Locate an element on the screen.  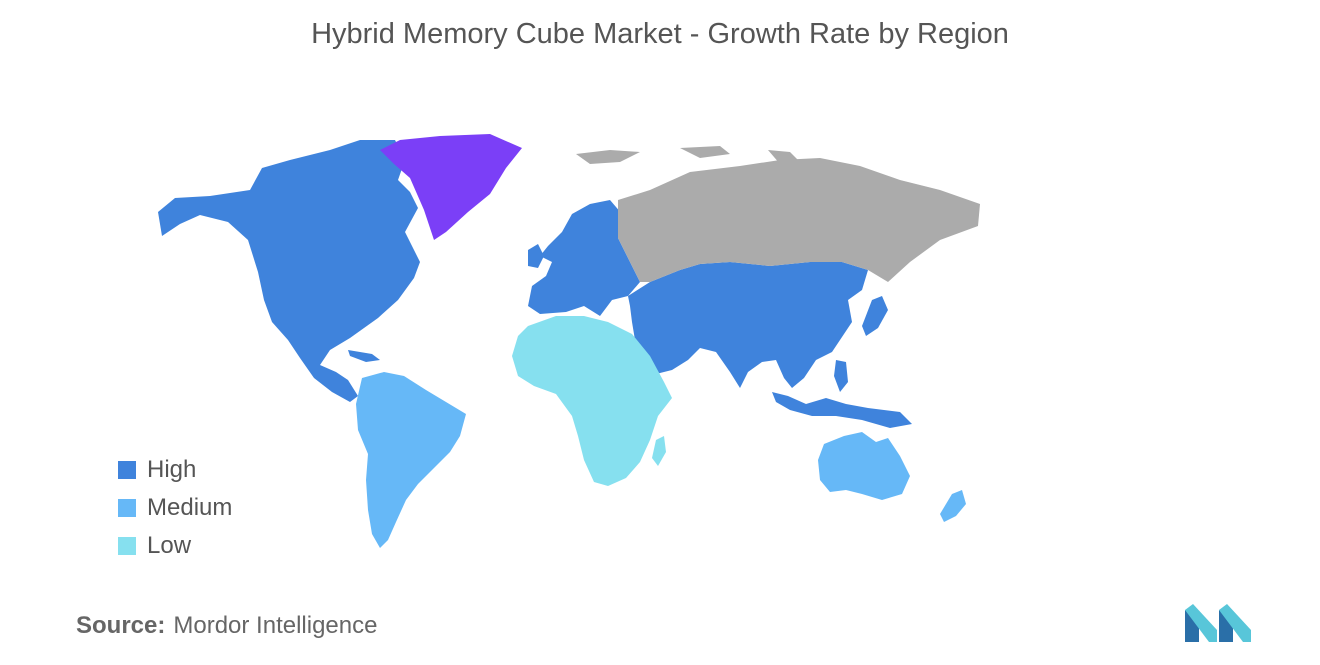
region-arctic-islands is located at coordinates (688, 155).